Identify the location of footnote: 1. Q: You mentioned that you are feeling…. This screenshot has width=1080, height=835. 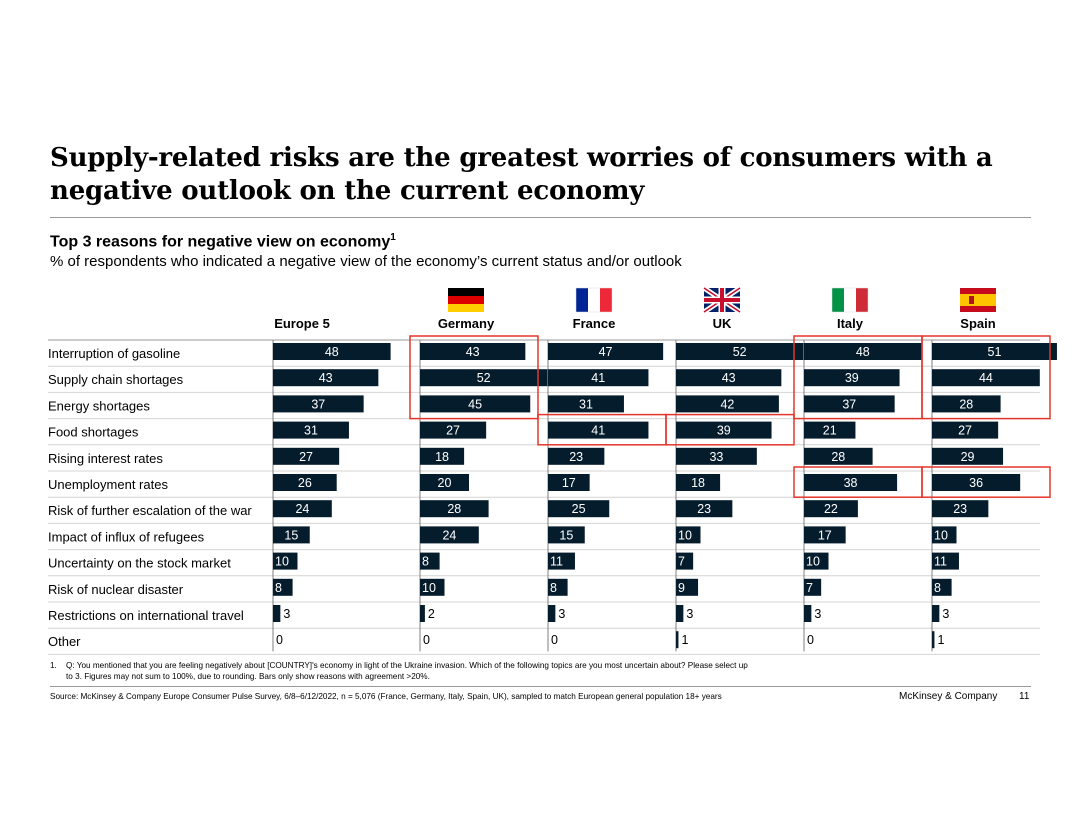
(400, 671).